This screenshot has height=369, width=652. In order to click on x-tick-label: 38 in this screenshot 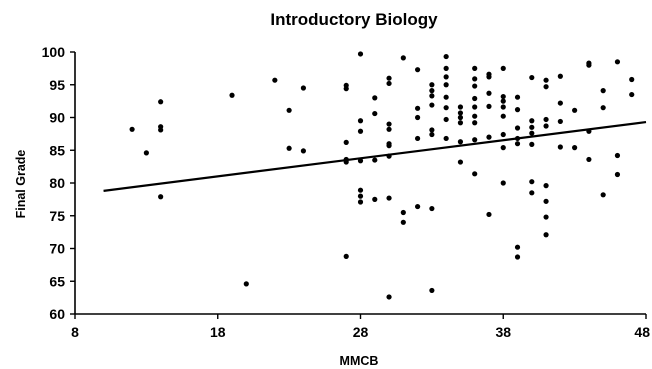, I will do `click(503, 332)`.